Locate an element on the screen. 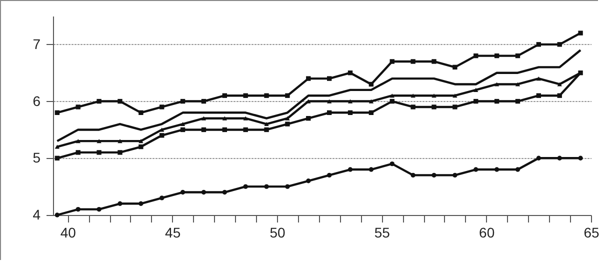 This screenshot has height=262, width=600. y-tick-label: 4 is located at coordinates (36, 214).